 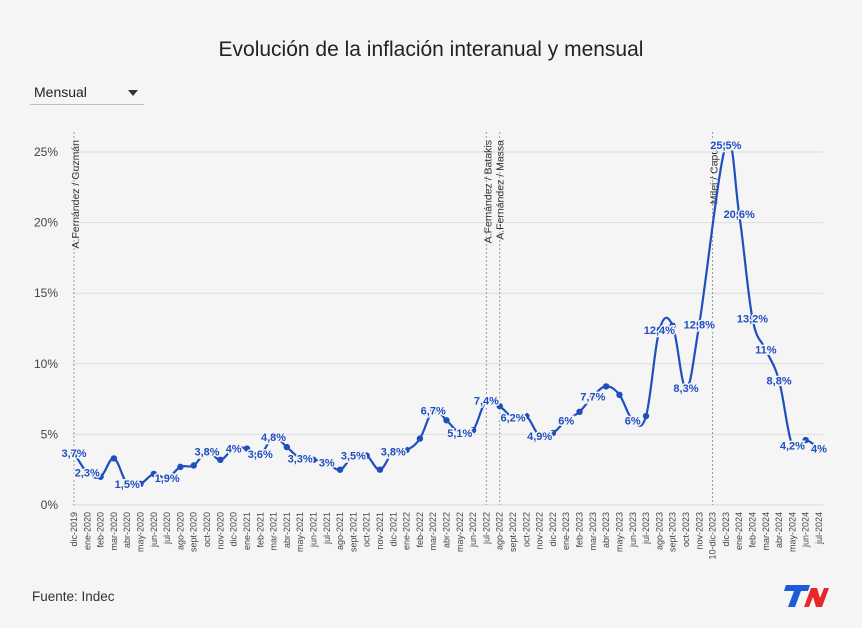 What do you see at coordinates (713, 536) in the screenshot?
I see `x-tick-label: 10-dic-2023` at bounding box center [713, 536].